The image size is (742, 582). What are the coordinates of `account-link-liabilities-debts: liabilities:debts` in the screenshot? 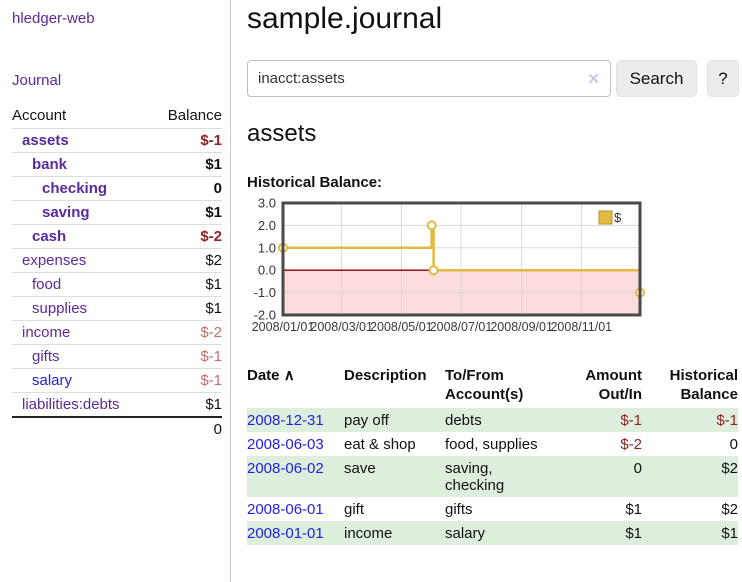 It's located at (71, 404).